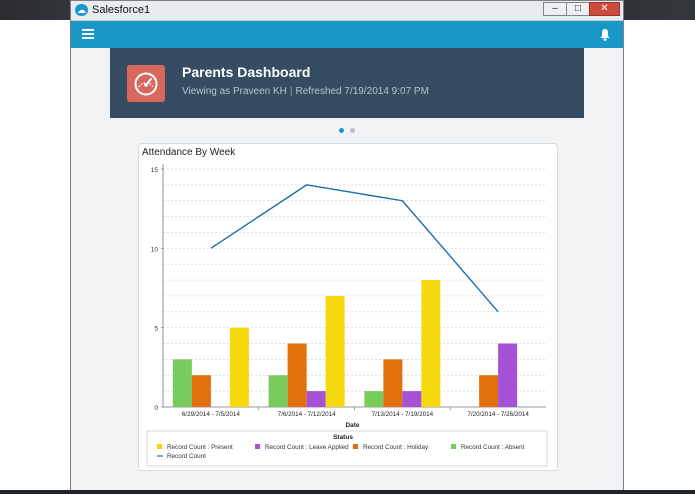  I want to click on y-tick-label: 15, so click(155, 170).